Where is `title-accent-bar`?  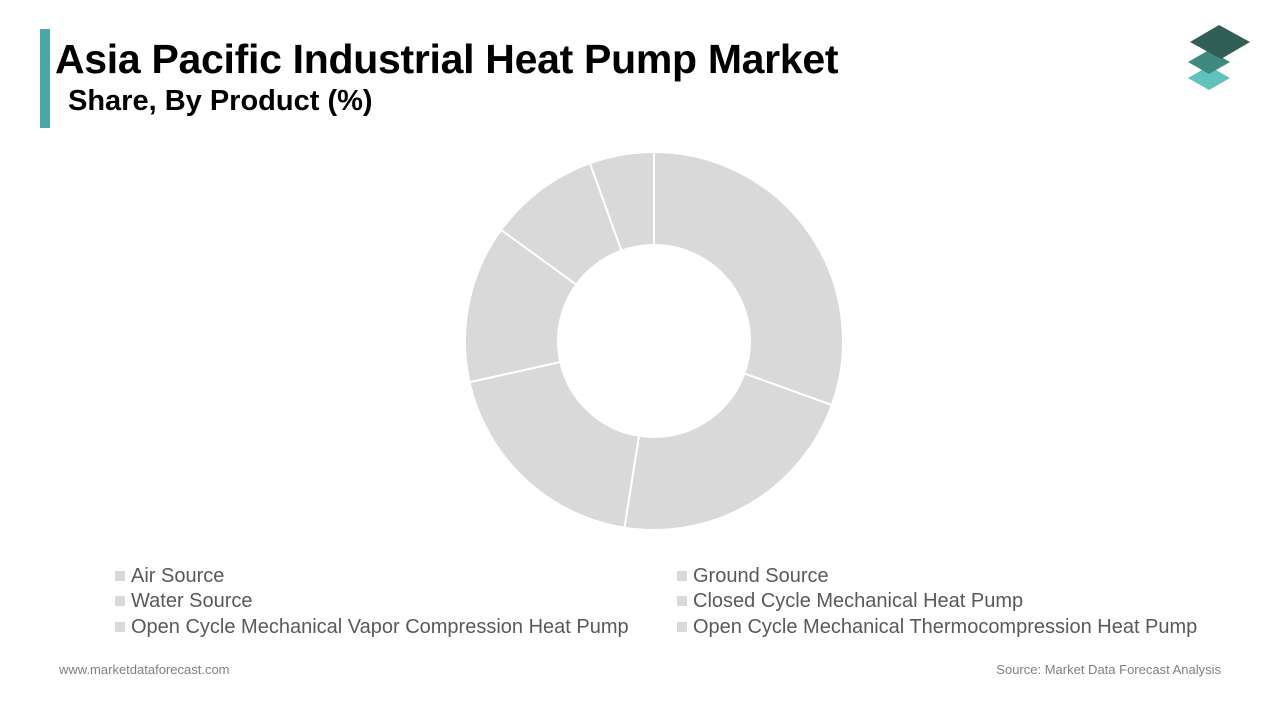 title-accent-bar is located at coordinates (45, 78).